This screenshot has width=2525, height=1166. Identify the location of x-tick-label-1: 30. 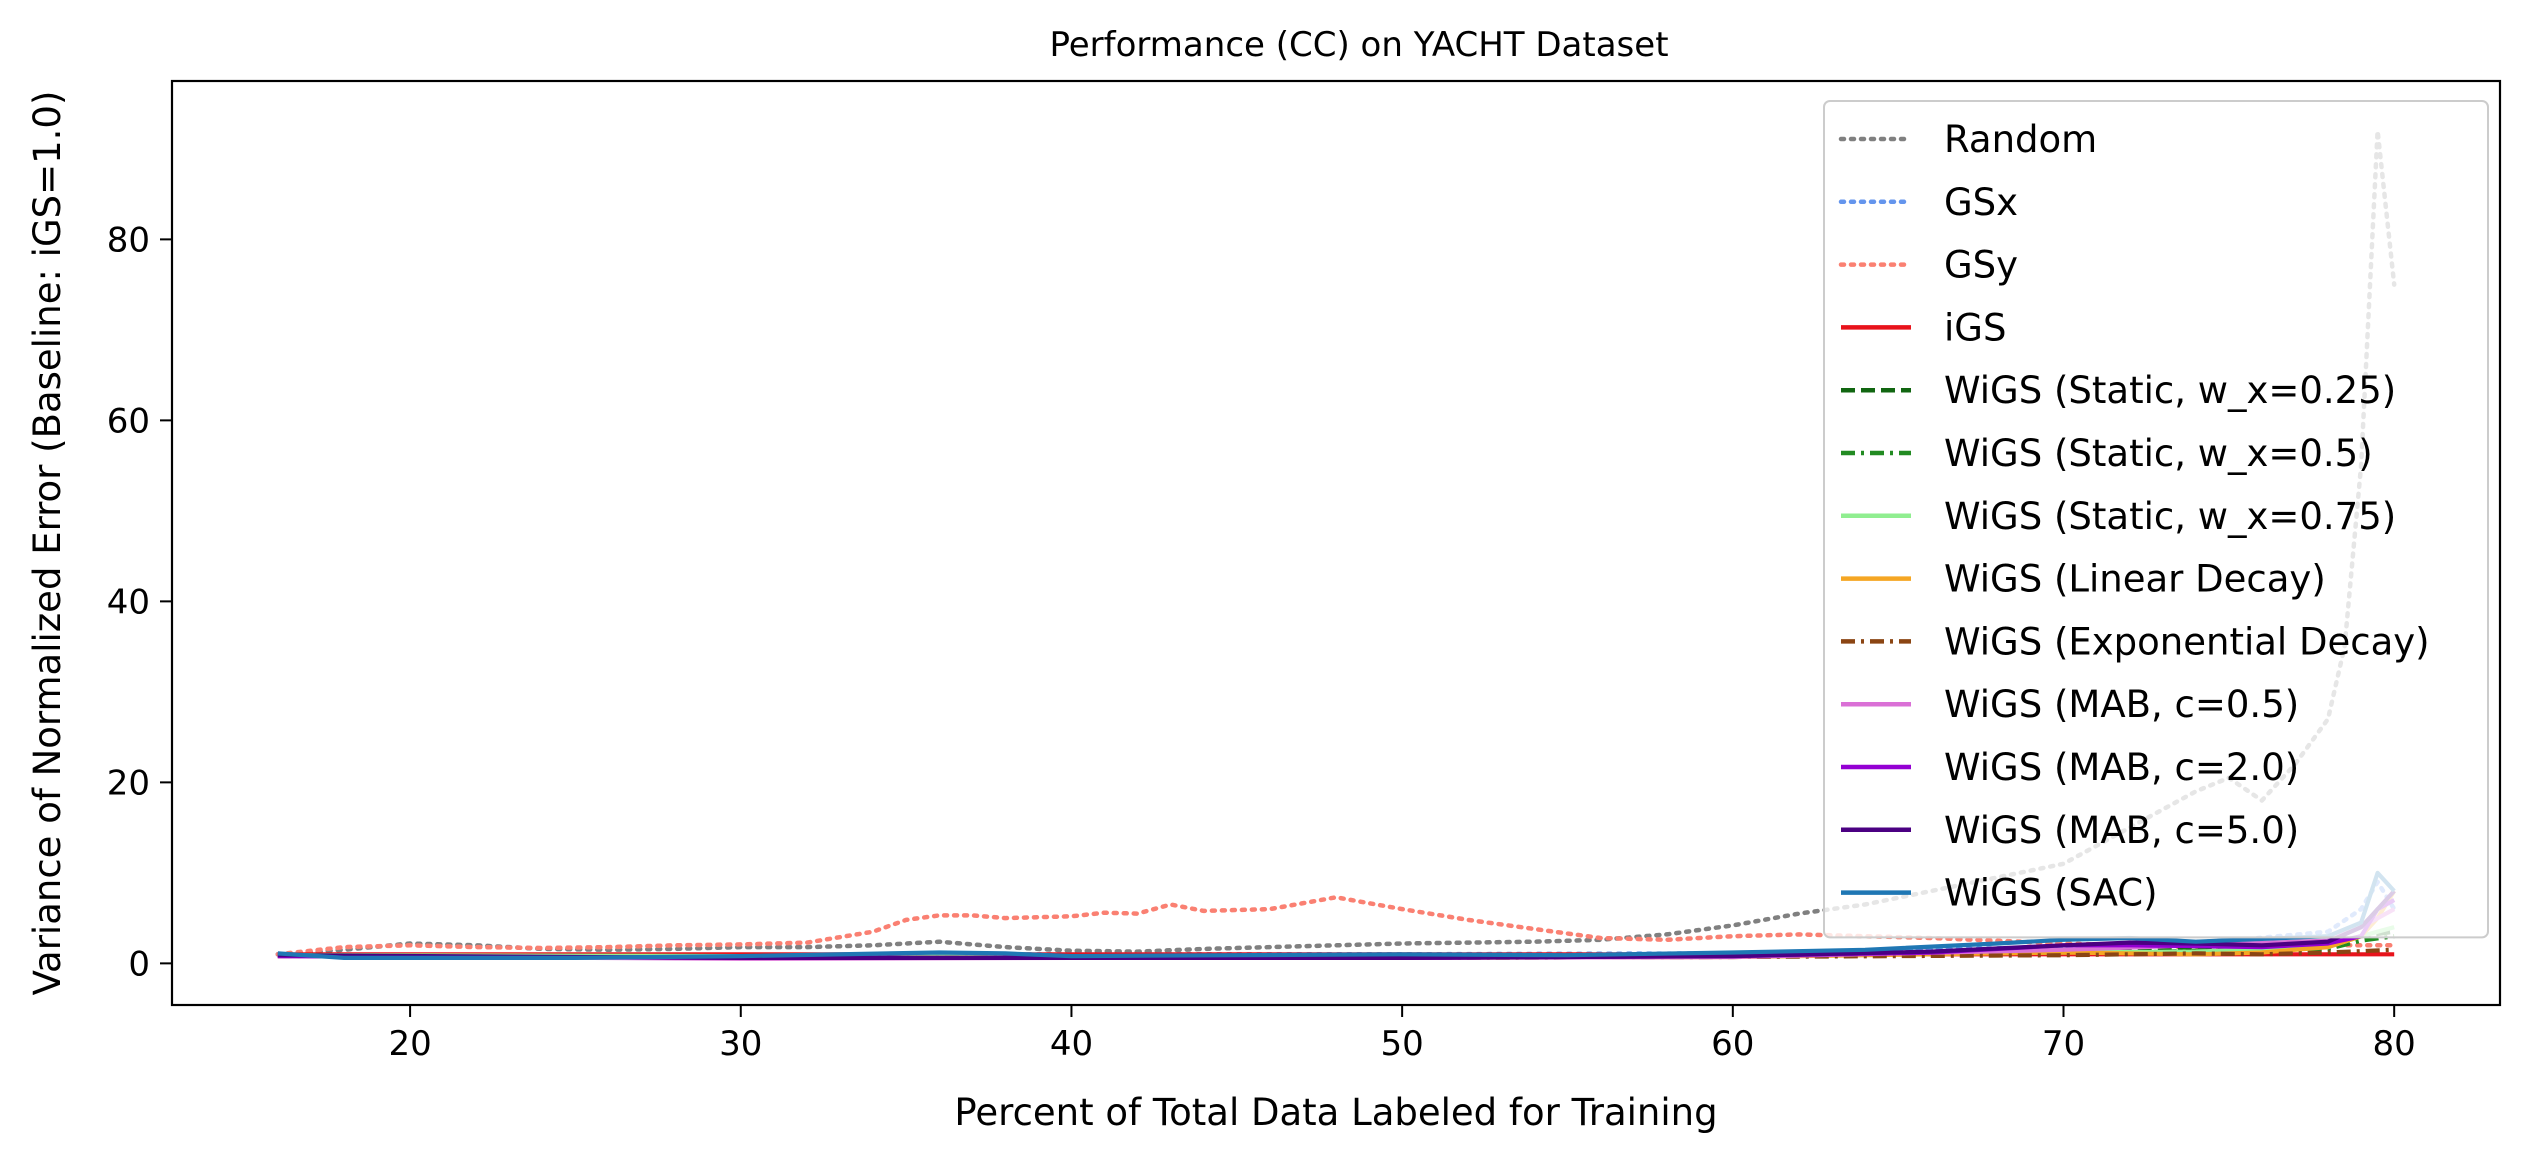
(740, 1044).